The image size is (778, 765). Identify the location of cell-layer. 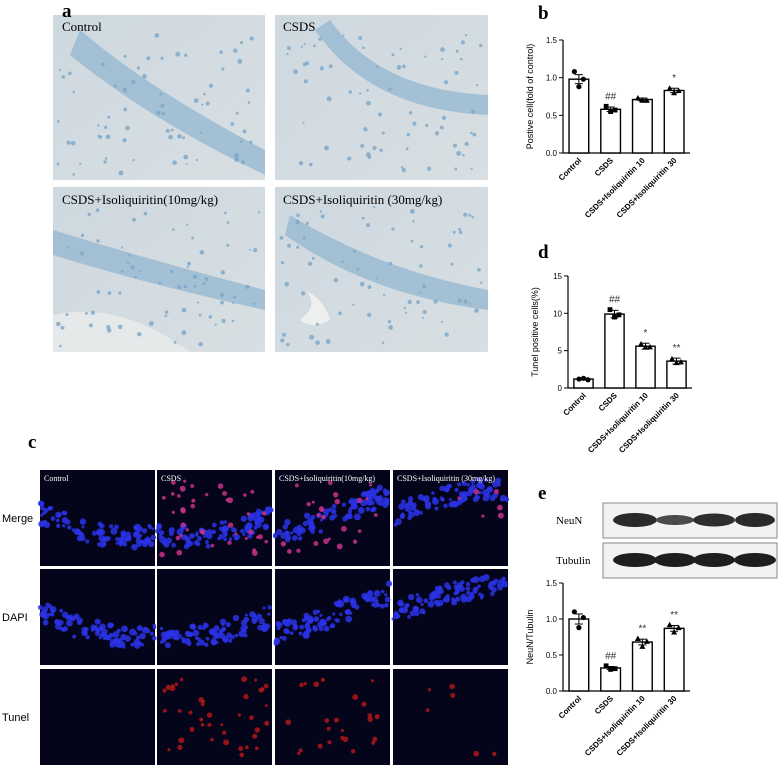
(386, 262).